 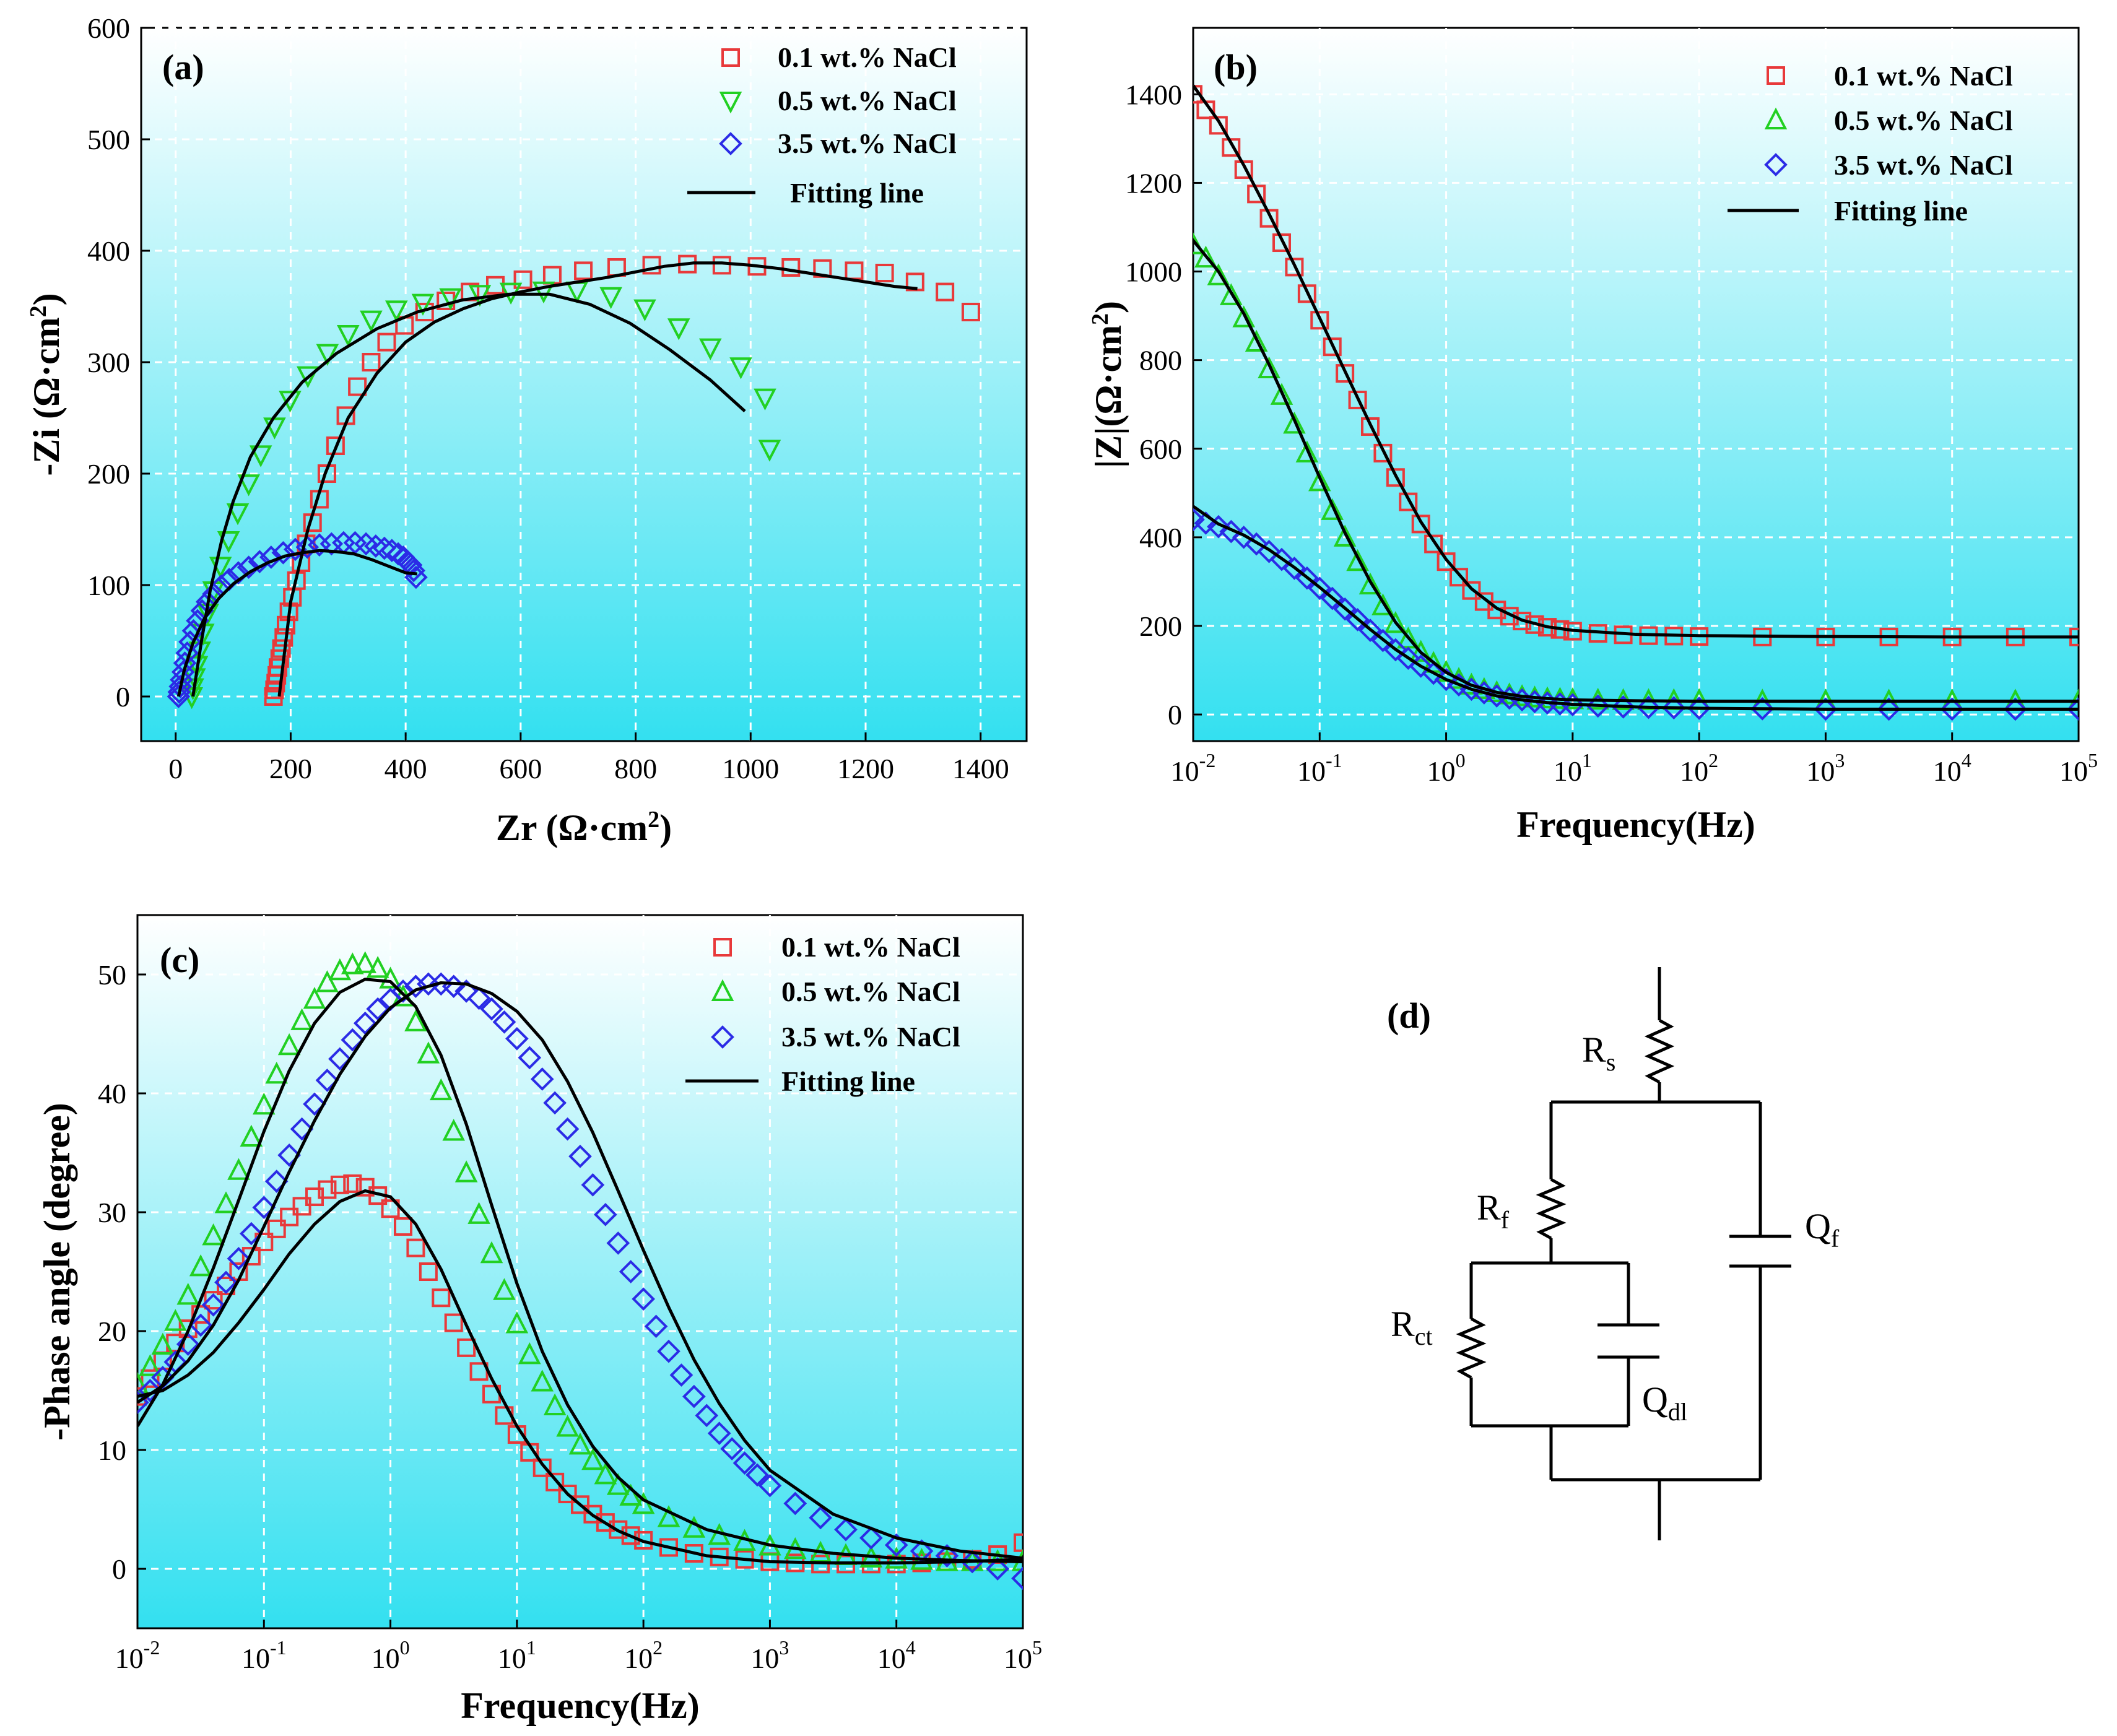 I want to click on x-tick-label: 200, so click(x=290, y=768).